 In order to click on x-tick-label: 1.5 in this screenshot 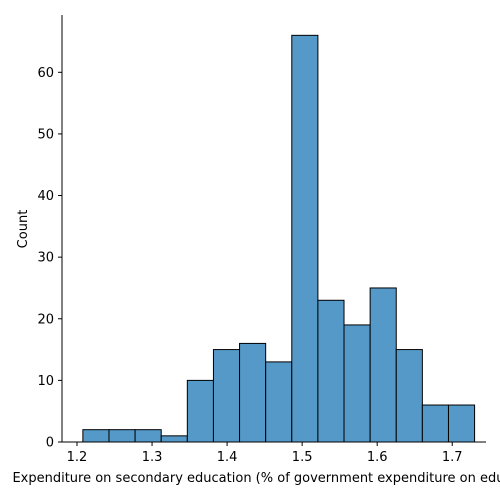, I will do `click(302, 457)`.